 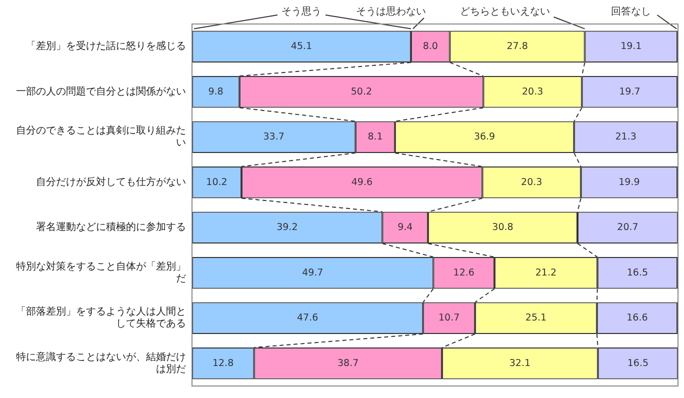 What do you see at coordinates (391, 12) in the screenshot?
I see `series-label: そうは思わない` at bounding box center [391, 12].